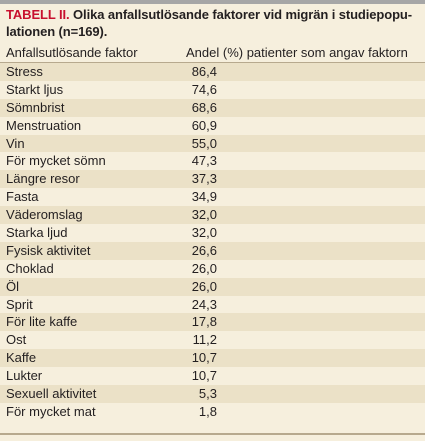 The width and height of the screenshot is (425, 441). Describe the element at coordinates (56, 161) in the screenshot. I see `factor-cell: För mycket sömn` at that location.